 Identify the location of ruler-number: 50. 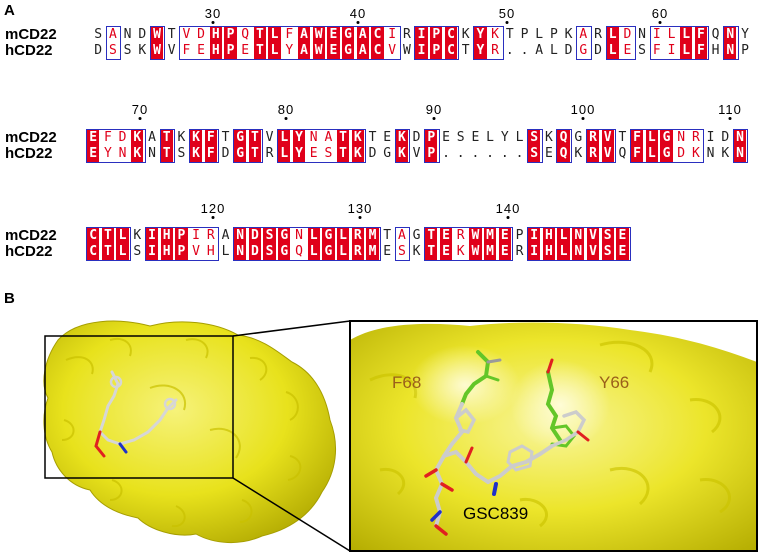
(507, 13).